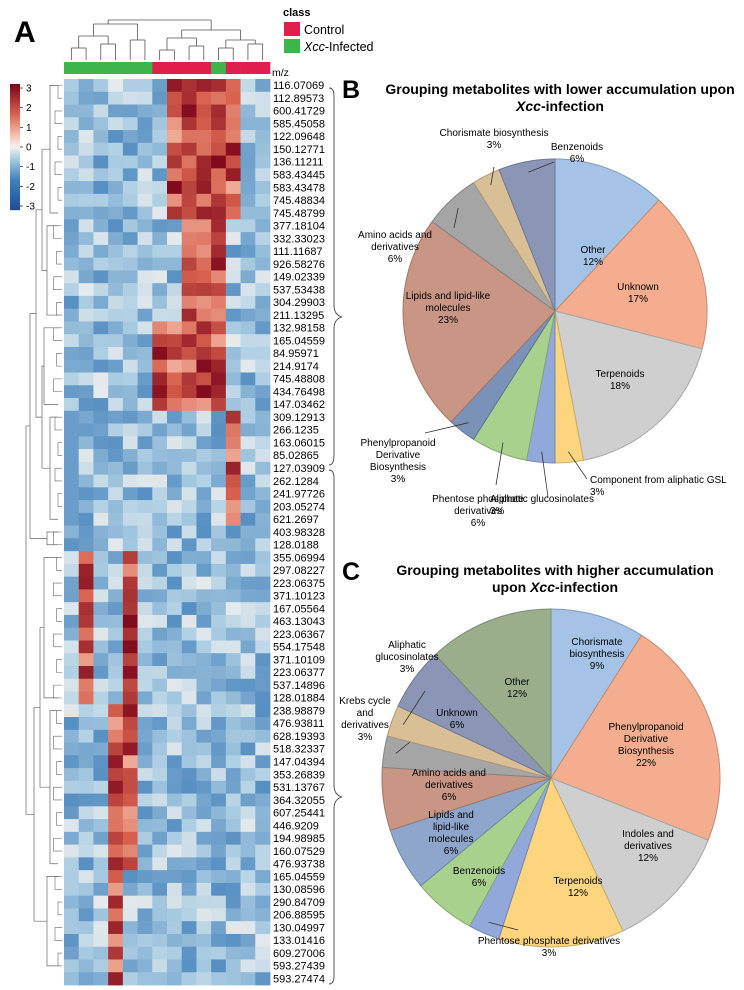 This screenshot has height=990, width=744. What do you see at coordinates (299, 979) in the screenshot?
I see `mz-row-label: 593.27474` at bounding box center [299, 979].